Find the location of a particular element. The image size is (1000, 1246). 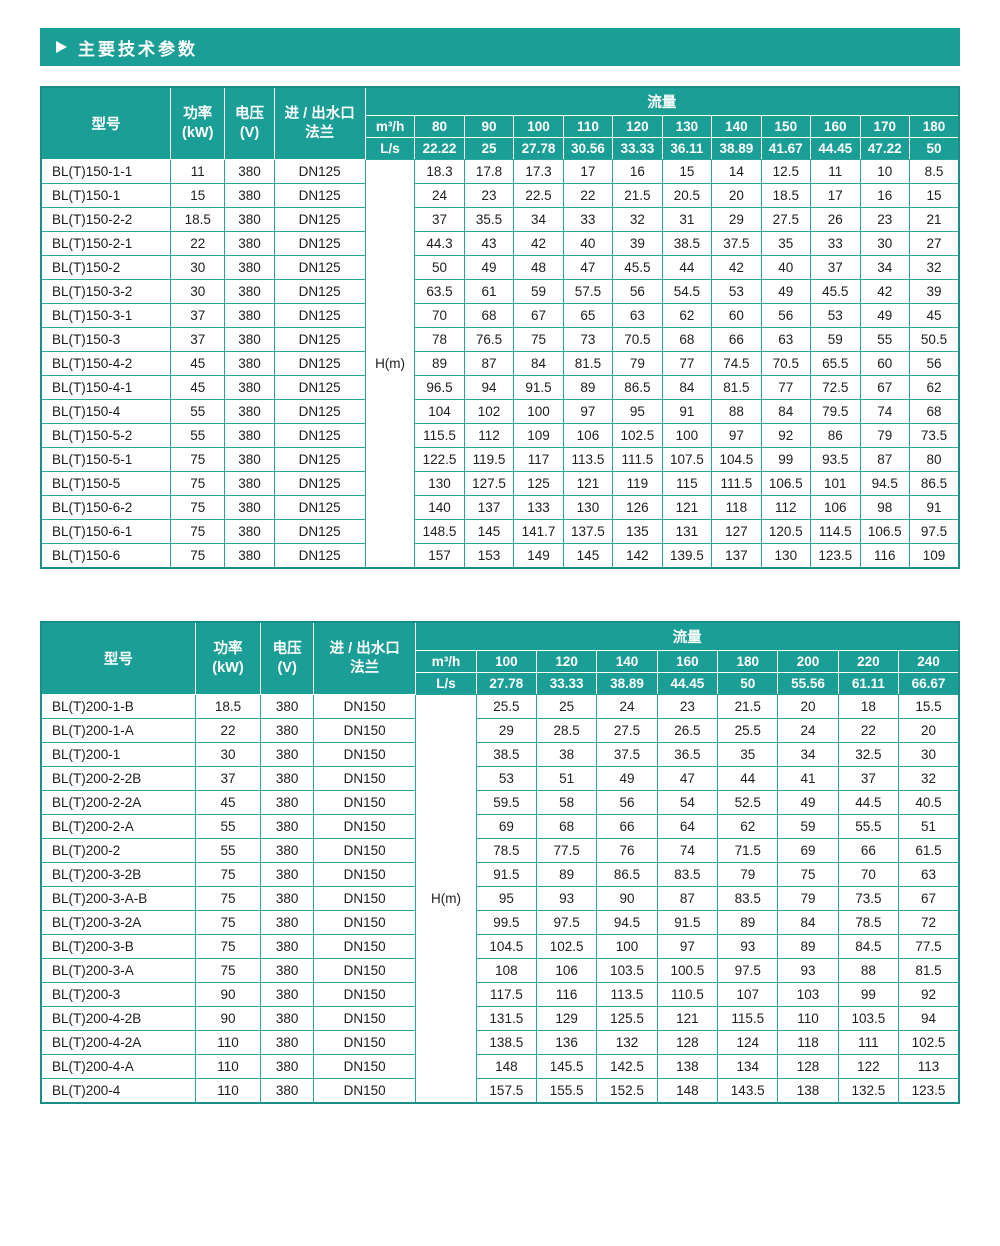

head-value-cell: 45 is located at coordinates (934, 315).